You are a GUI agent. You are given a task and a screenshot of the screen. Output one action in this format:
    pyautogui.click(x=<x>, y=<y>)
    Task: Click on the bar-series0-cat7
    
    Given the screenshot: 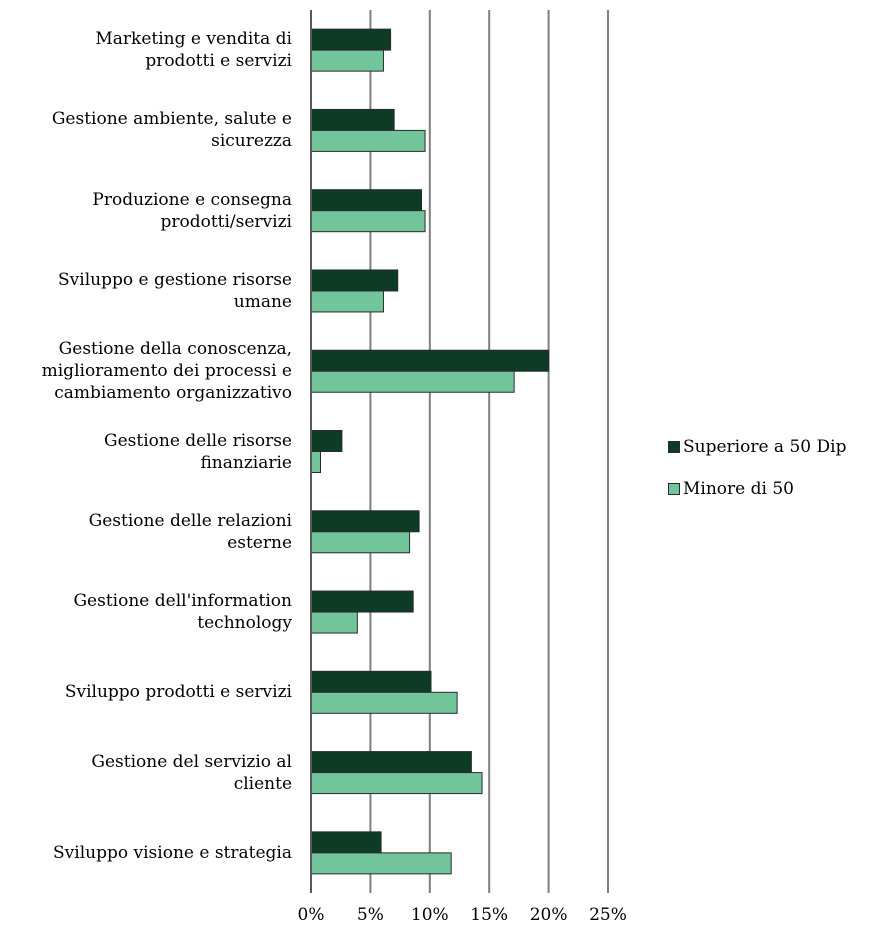 What is the action you would take?
    pyautogui.click(x=362, y=601)
    